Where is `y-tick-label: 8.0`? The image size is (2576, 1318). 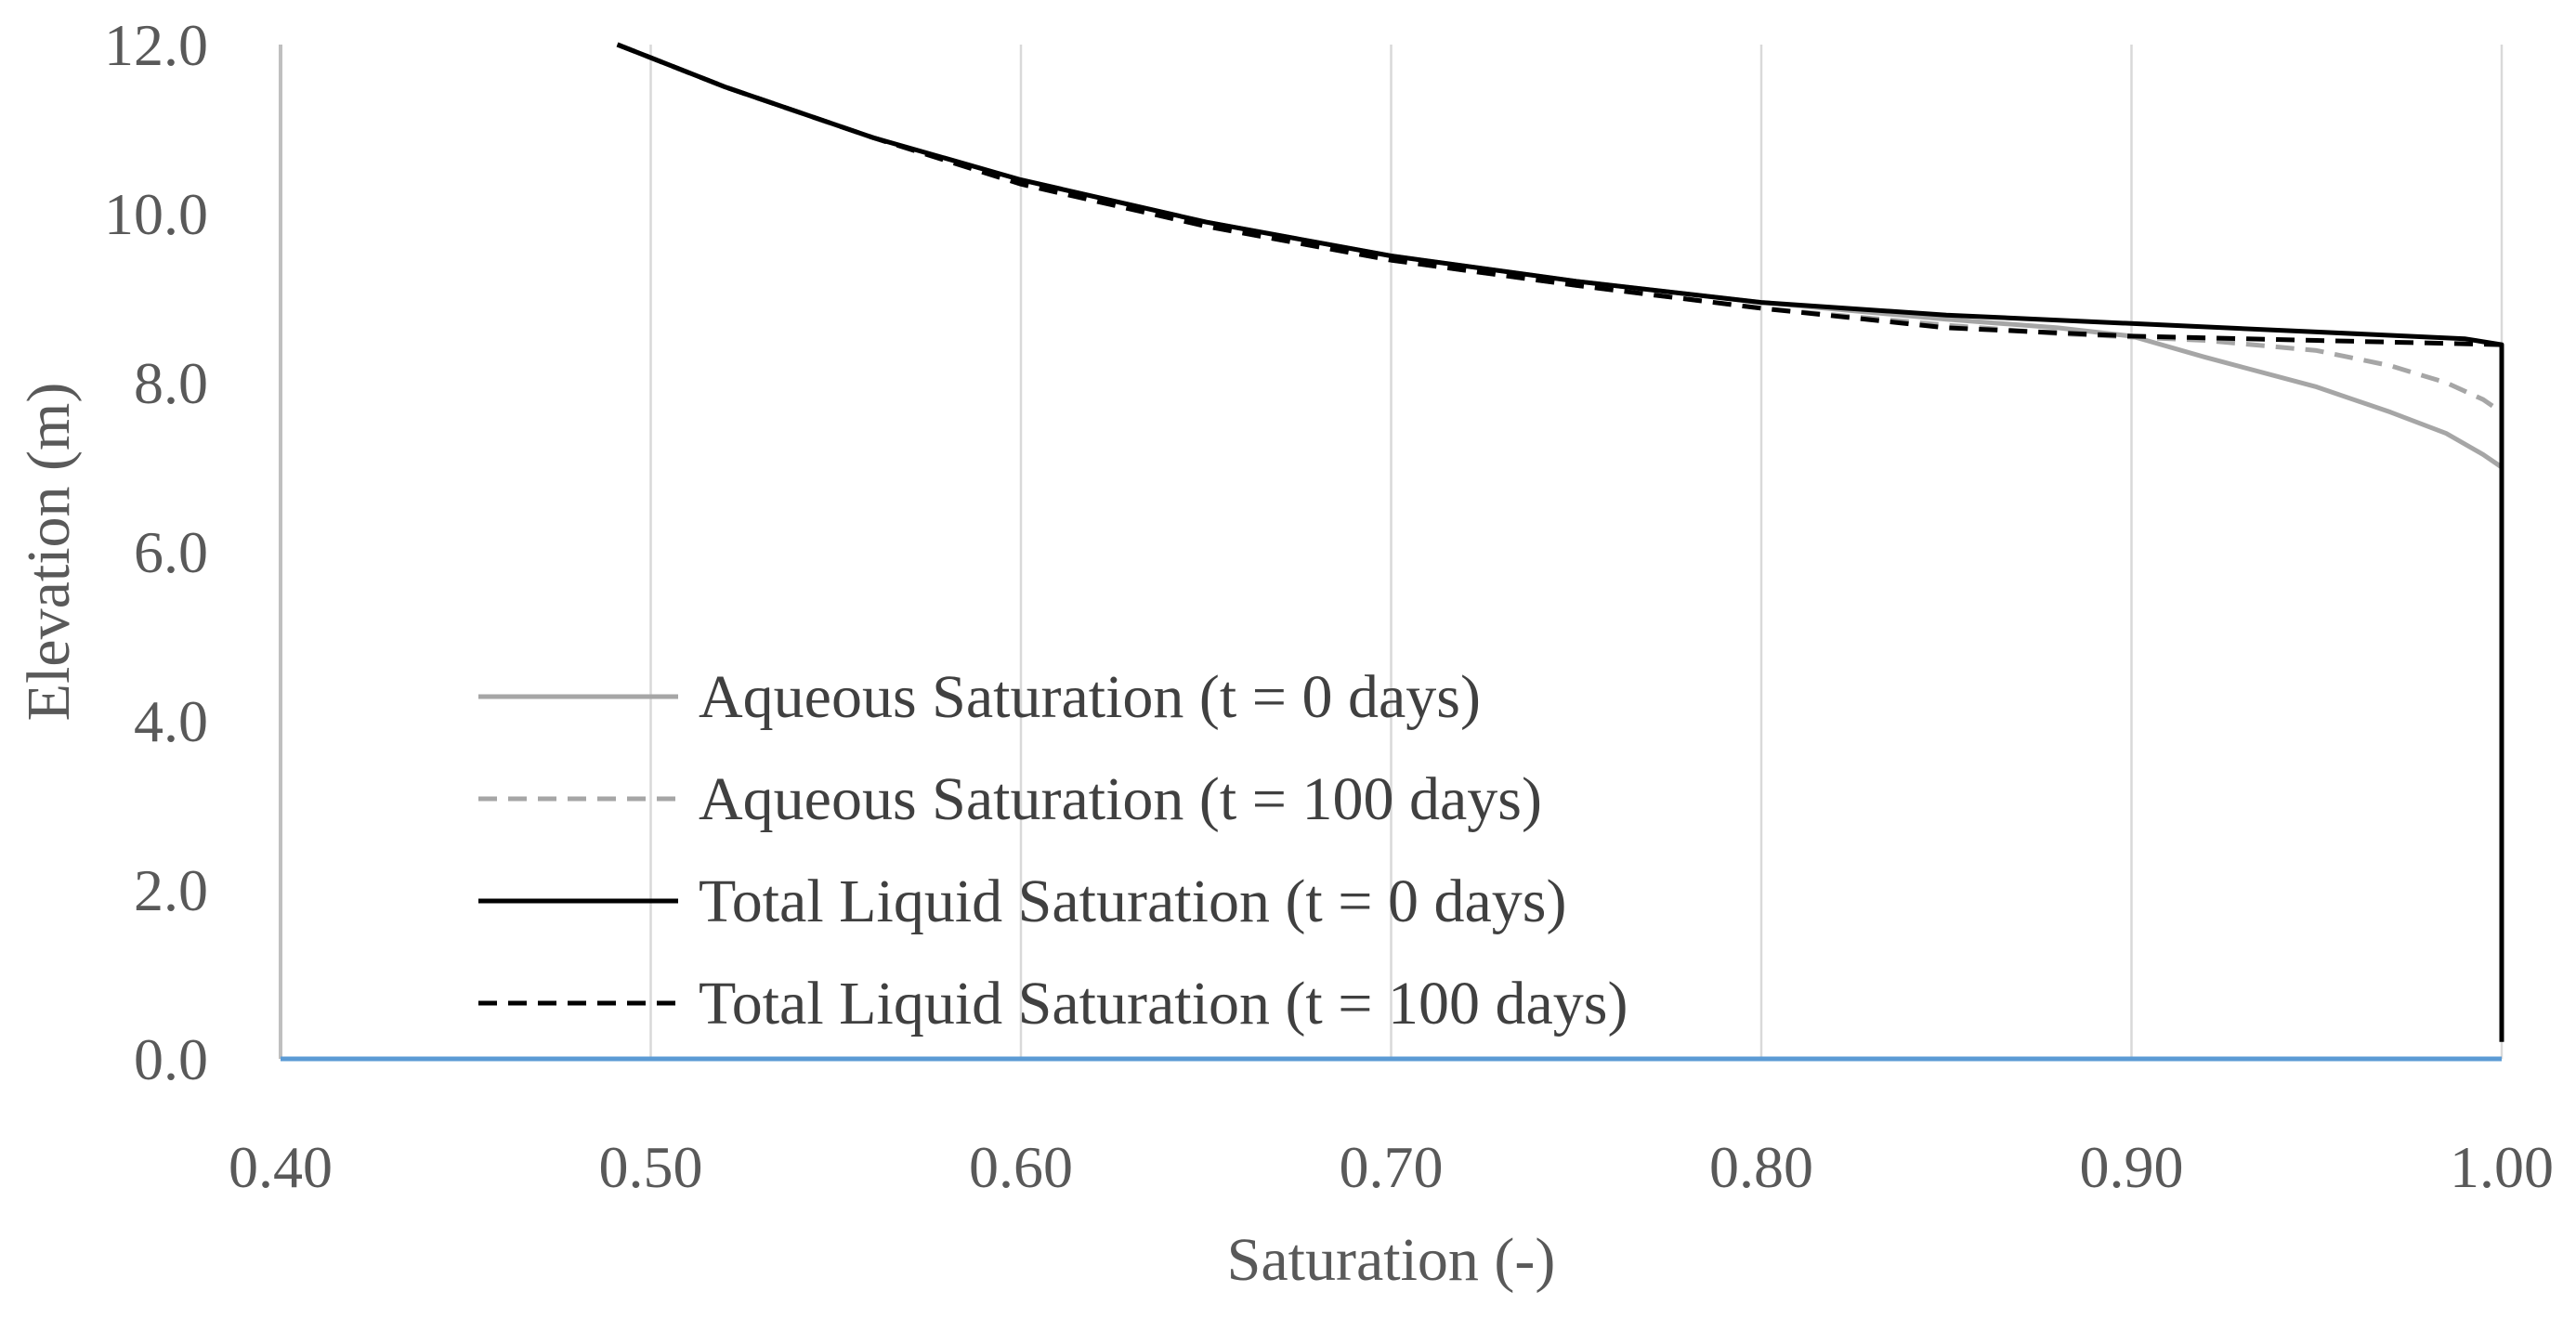
y-tick-label: 8.0 is located at coordinates (171, 383).